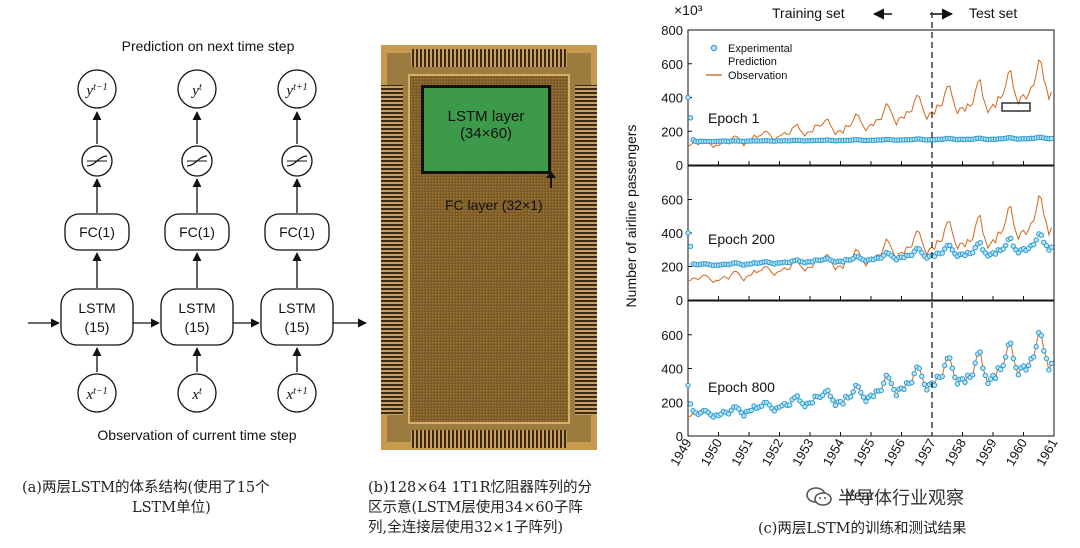 The width and height of the screenshot is (1080, 548). I want to click on output-label-1-base: y, so click(194, 91).